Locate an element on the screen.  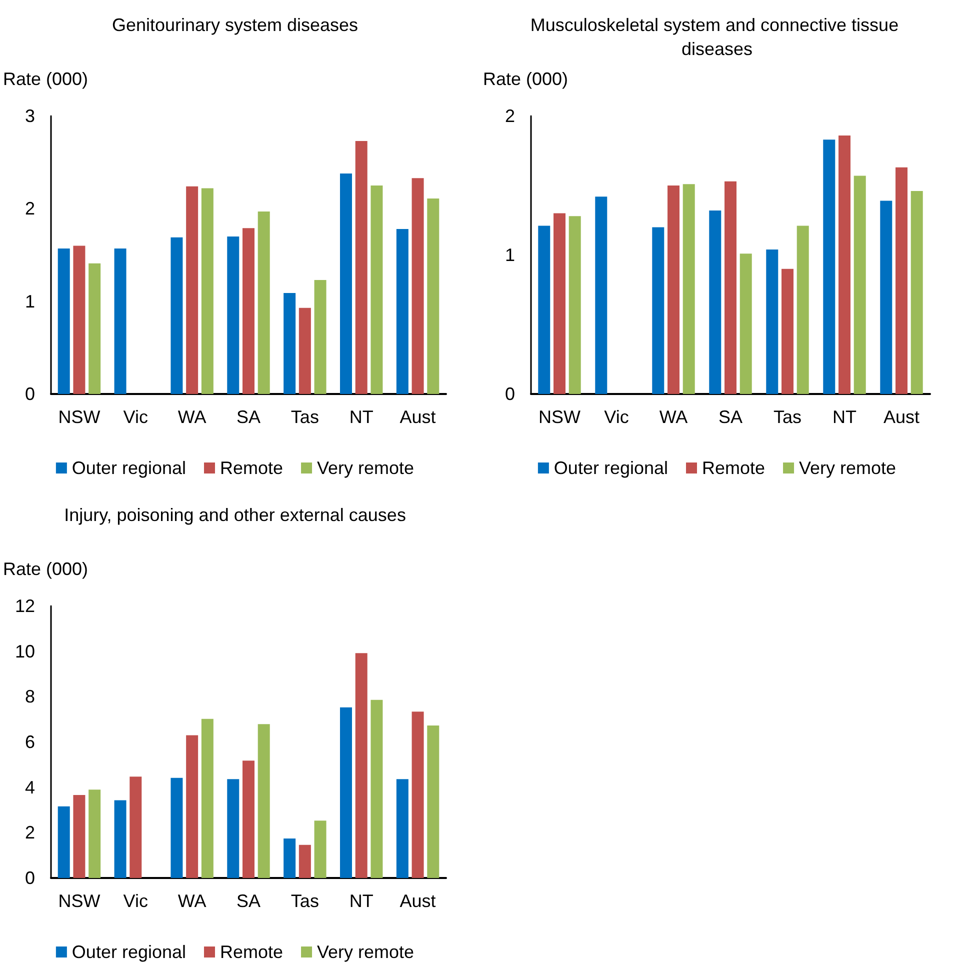
y-tick-label: 4 is located at coordinates (29, 787).